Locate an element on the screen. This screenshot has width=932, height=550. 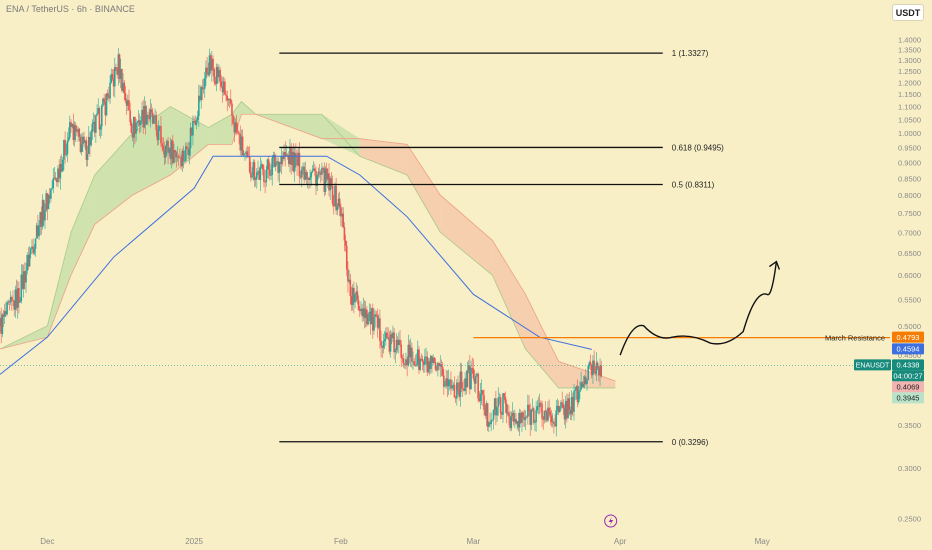
currency-button: USDT is located at coordinates (908, 12).